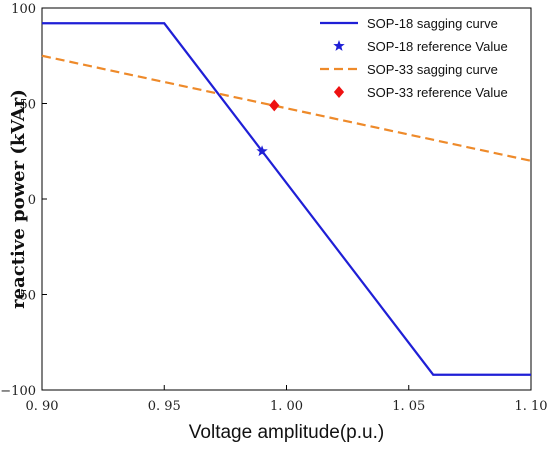 Image resolution: width=550 pixels, height=449 pixels. I want to click on x-tick-label: 0. 90, so click(41, 406).